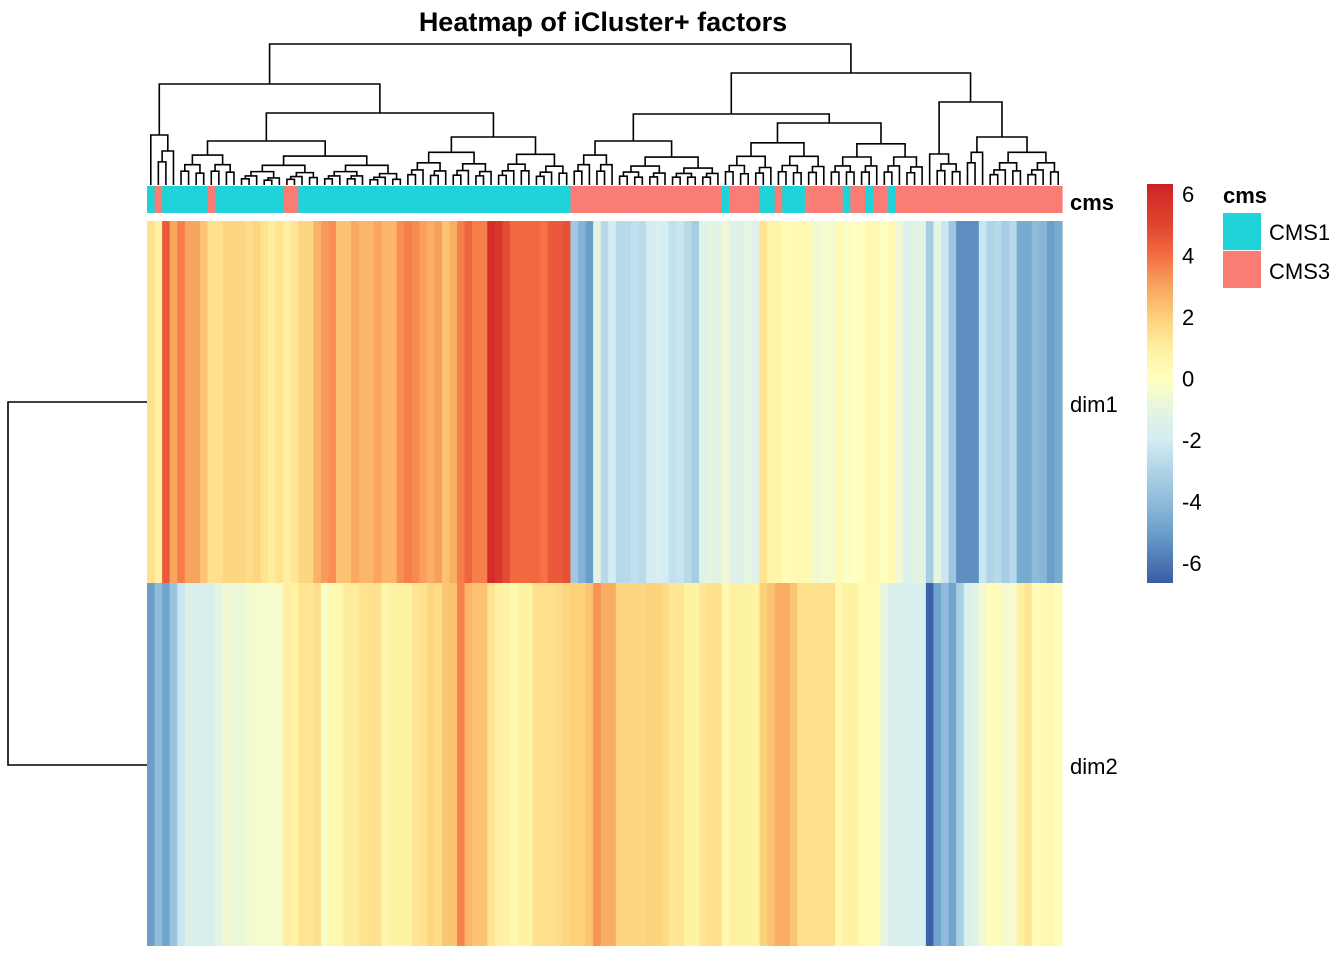 Image resolution: width=1344 pixels, height=960 pixels. Describe the element at coordinates (1245, 195) in the screenshot. I see `cms-legend-title: cms` at that location.